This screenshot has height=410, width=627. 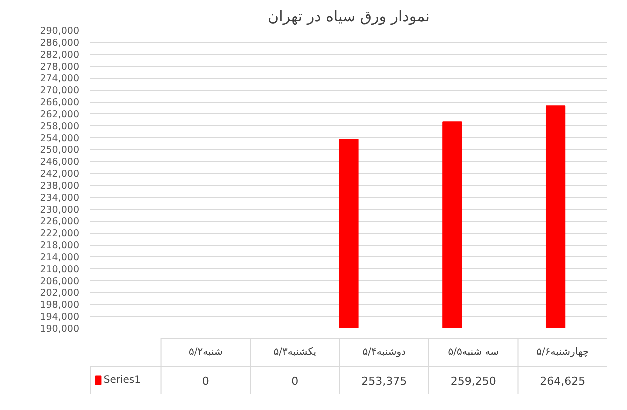 I want to click on data-label: 264,625, so click(x=563, y=381).